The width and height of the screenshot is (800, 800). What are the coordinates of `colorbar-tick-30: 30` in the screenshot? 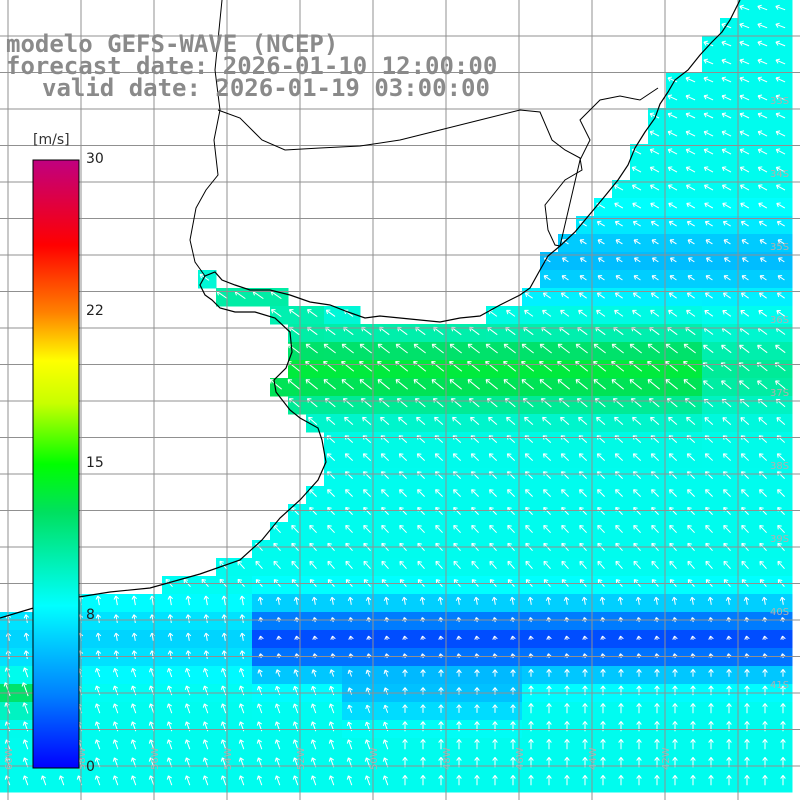 It's located at (95, 159).